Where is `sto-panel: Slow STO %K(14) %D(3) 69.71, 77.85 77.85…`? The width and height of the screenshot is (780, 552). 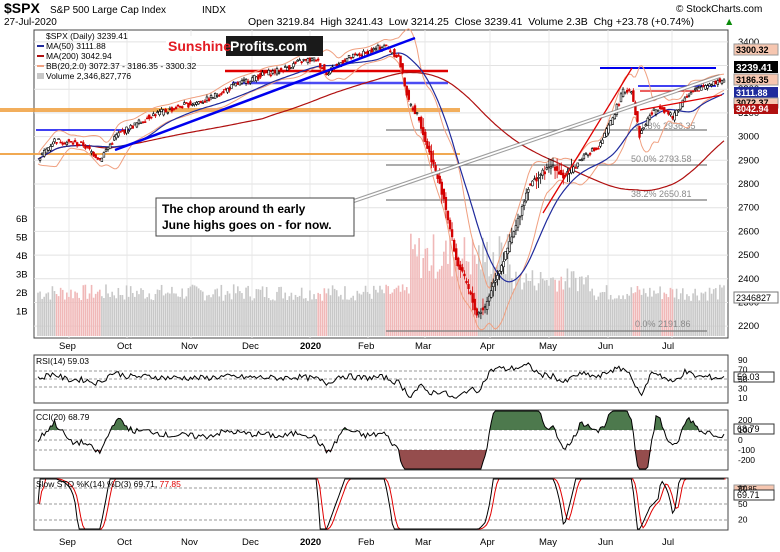 sto-panel: Slow STO %K(14) %D(3) 69.71, 77.85 77.85… is located at coordinates (404, 504).